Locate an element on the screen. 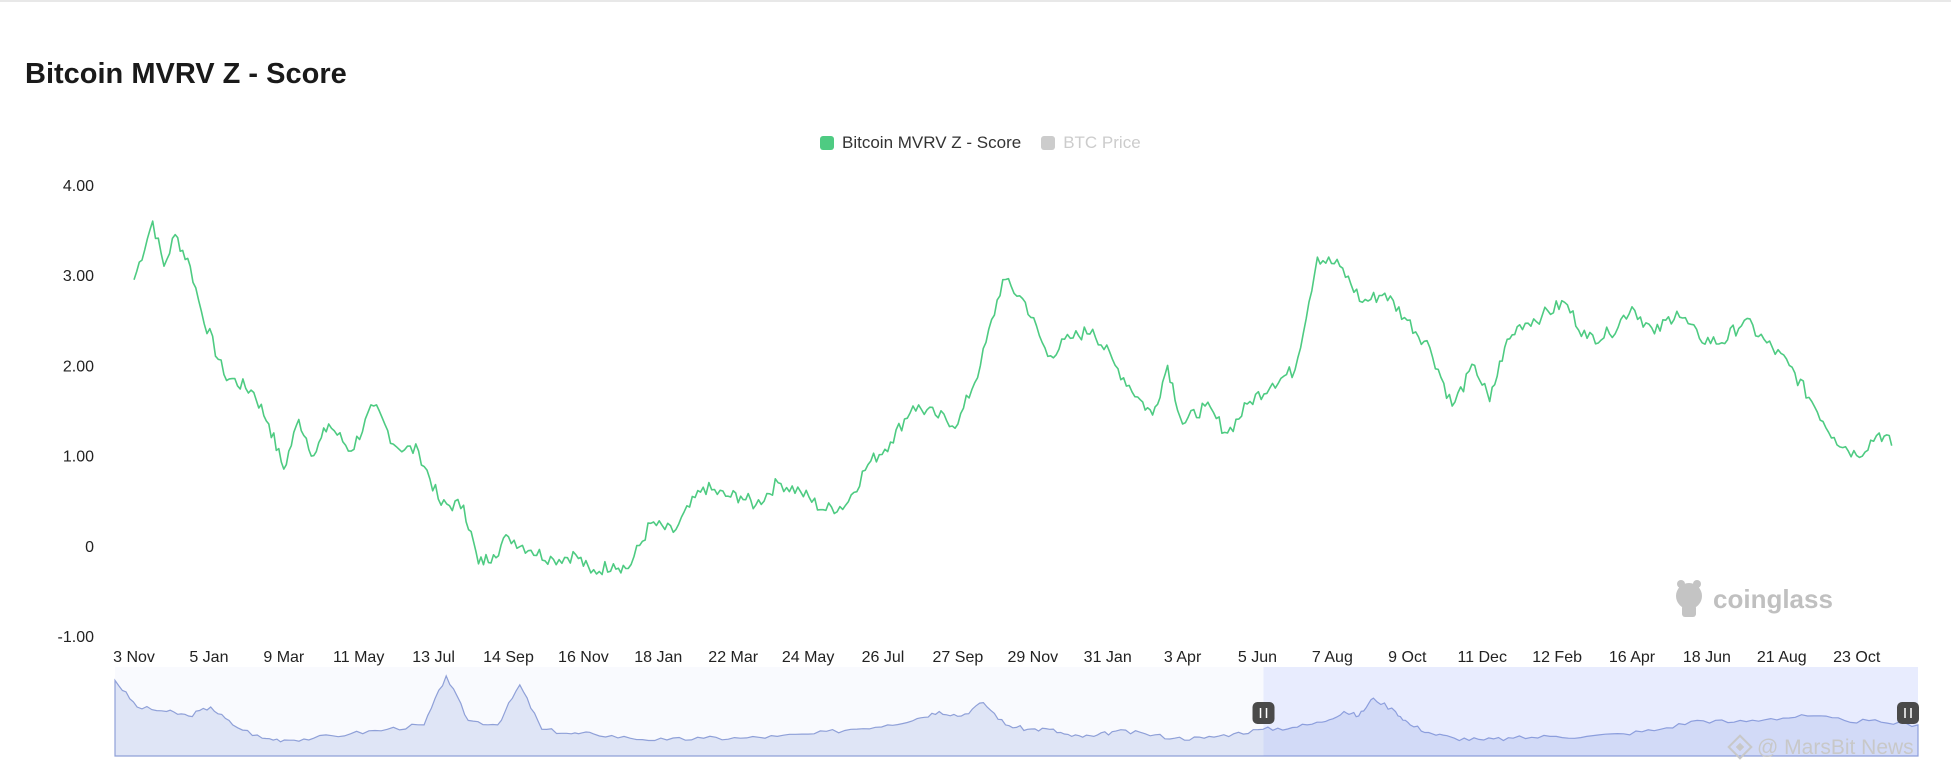  y-tick-label: 2.00 is located at coordinates (78, 366).